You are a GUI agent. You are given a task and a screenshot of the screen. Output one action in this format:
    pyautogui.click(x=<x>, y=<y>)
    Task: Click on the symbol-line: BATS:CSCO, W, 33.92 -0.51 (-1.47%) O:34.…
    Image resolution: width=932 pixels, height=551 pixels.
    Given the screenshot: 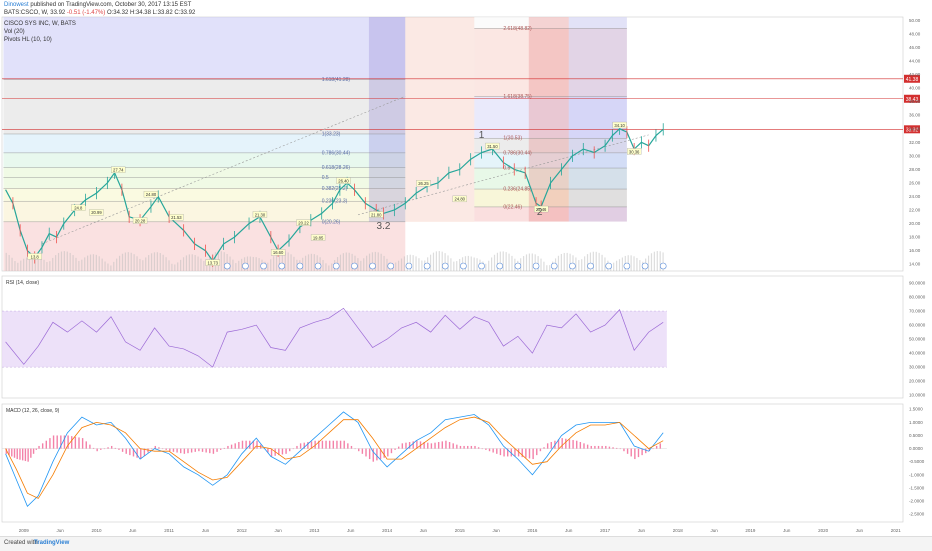 What is the action you would take?
    pyautogui.click(x=99, y=13)
    